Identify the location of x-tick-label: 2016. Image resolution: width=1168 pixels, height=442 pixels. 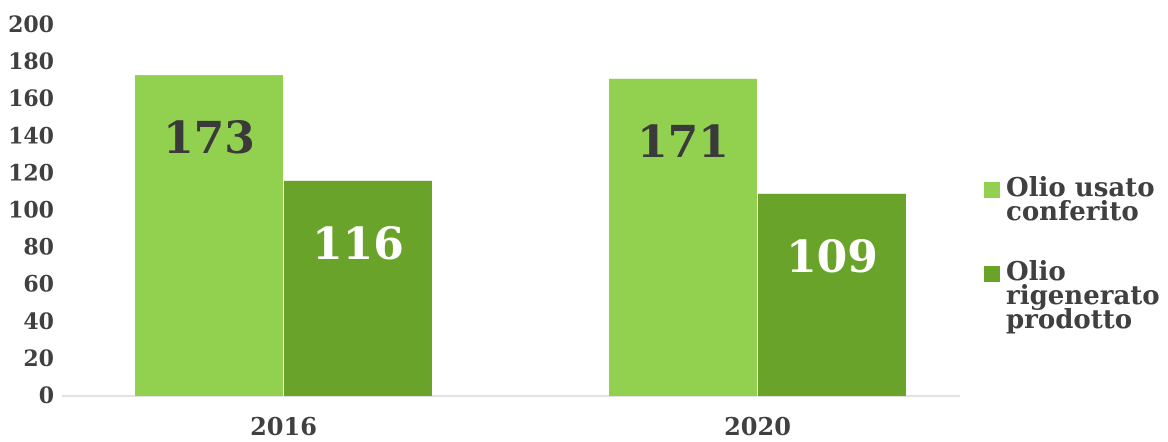
(283, 426).